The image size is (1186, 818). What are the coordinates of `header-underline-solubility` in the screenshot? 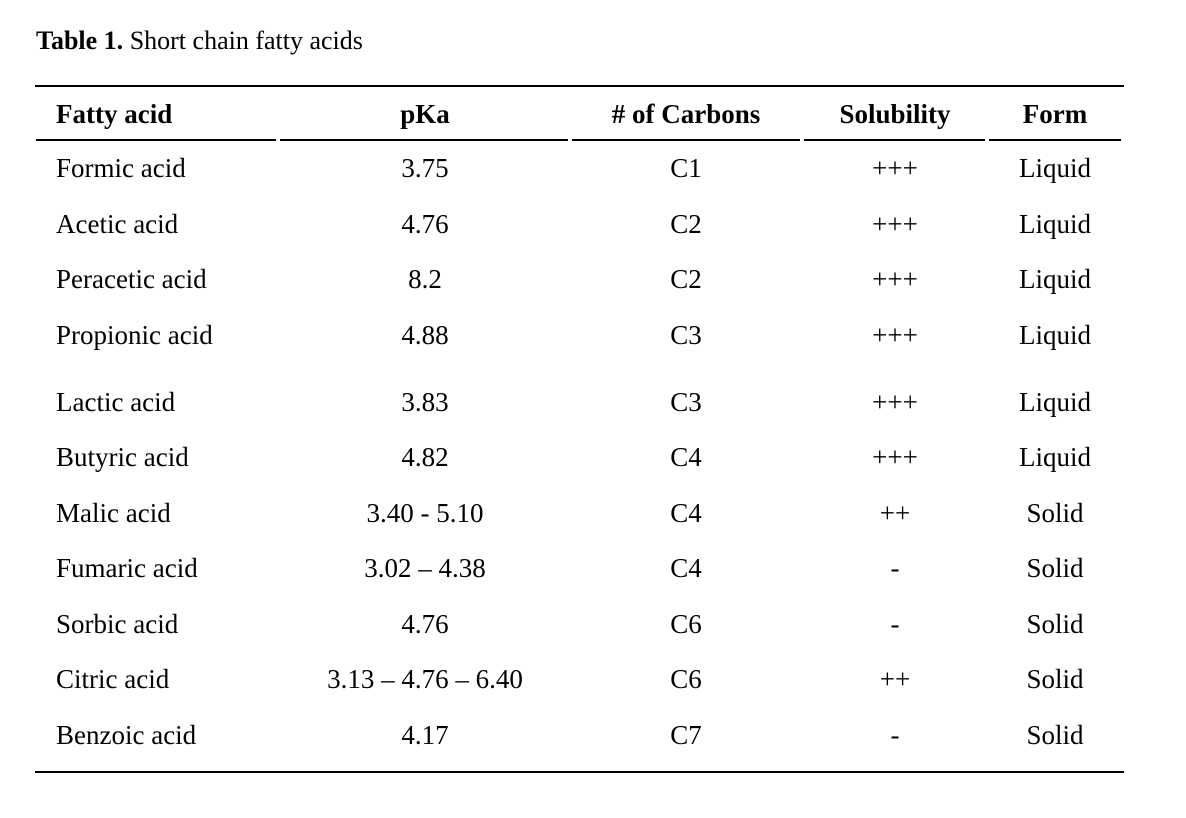 It's located at (894, 140).